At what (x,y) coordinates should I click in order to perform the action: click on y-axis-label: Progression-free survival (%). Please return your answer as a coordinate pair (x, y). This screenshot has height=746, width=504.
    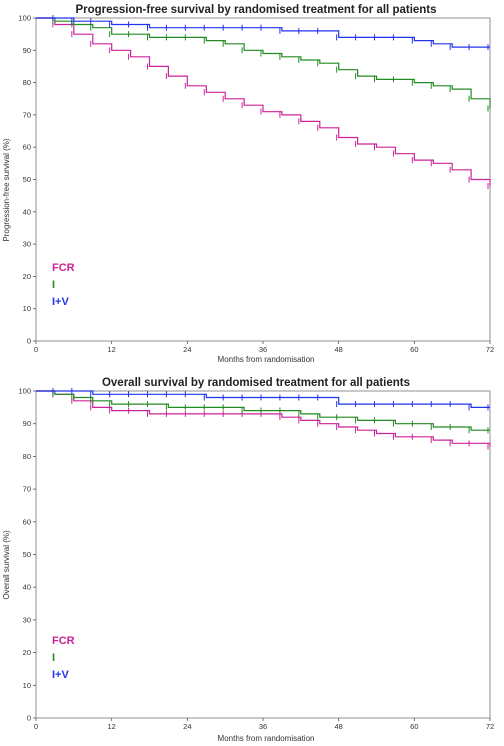
    Looking at the image, I should click on (6, 189).